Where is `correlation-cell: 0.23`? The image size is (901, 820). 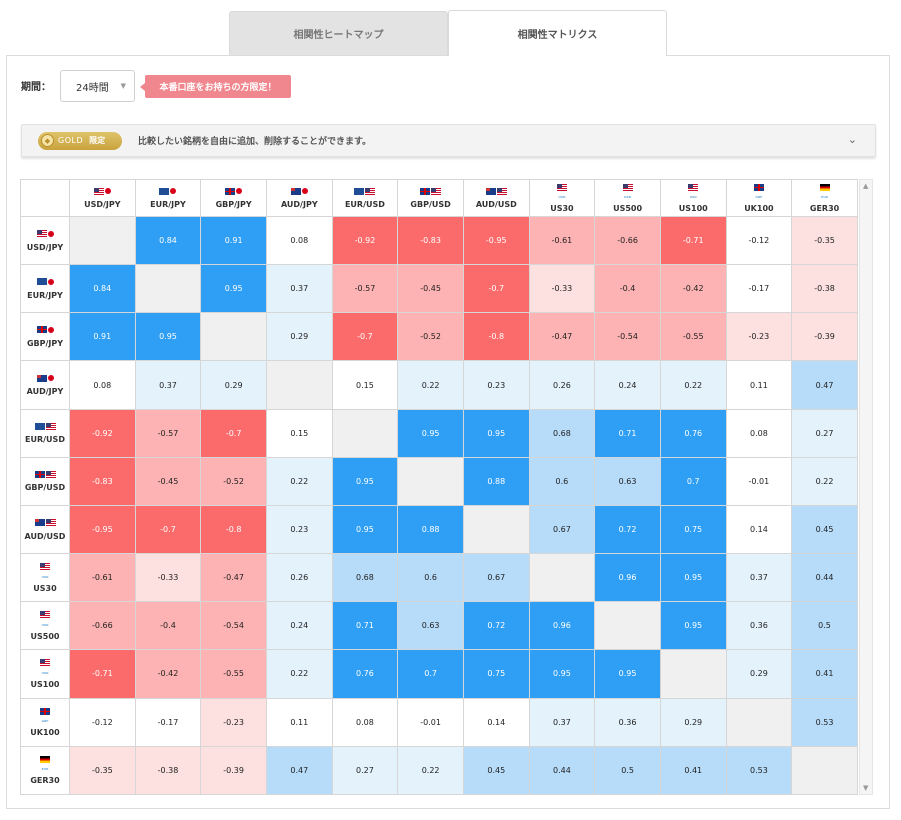
correlation-cell: 0.23 is located at coordinates (299, 529).